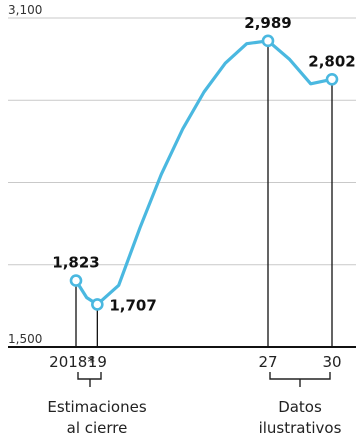 This screenshot has width=356, height=441. Describe the element at coordinates (195, 362) in the screenshot. I see `x-axis-ticks: 2018*19 27 30` at that location.